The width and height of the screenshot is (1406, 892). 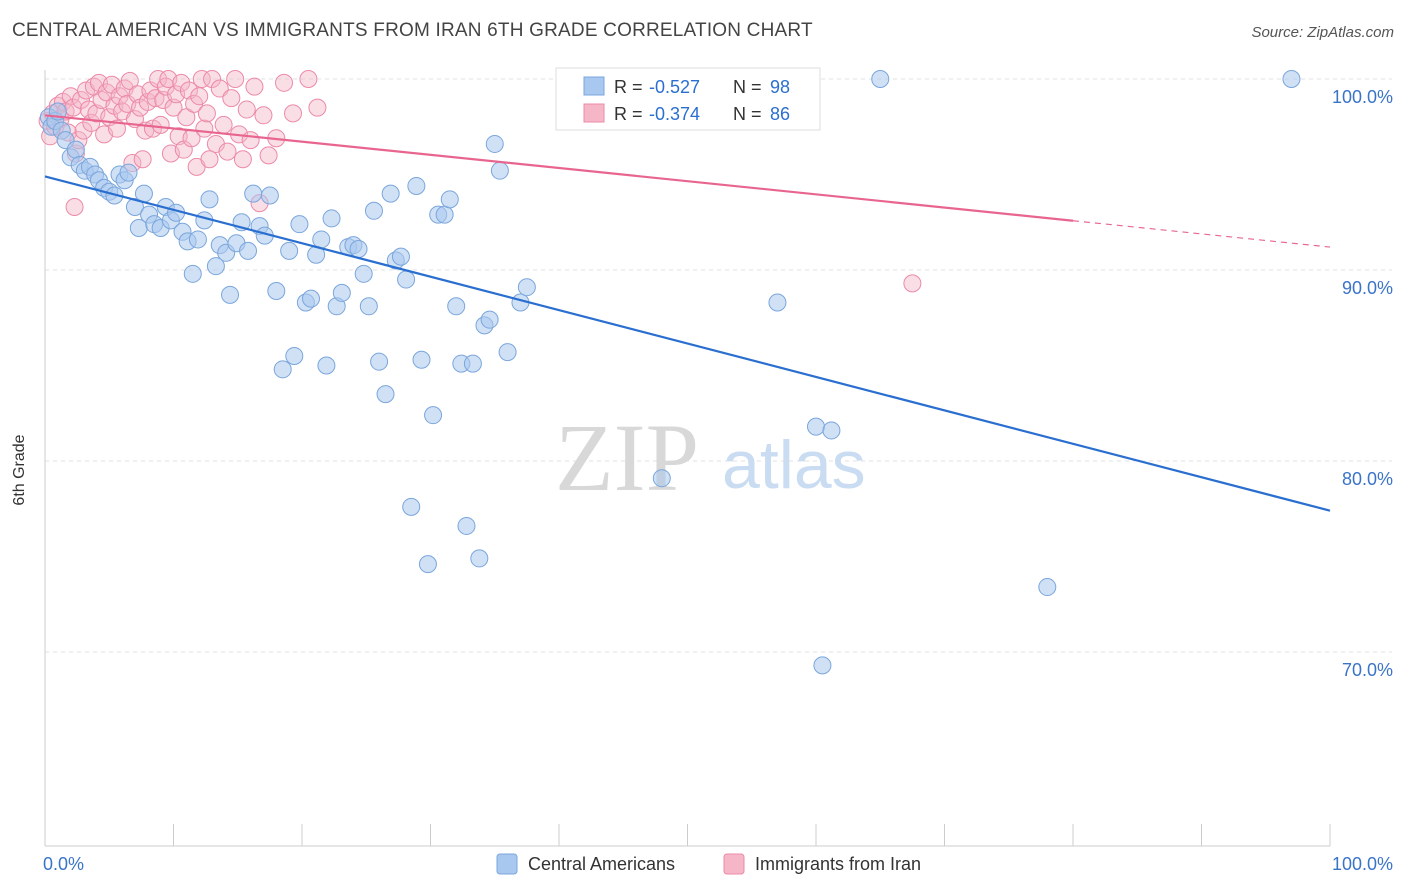 I want to click on legend-n-label-2: N =, so click(x=747, y=114).